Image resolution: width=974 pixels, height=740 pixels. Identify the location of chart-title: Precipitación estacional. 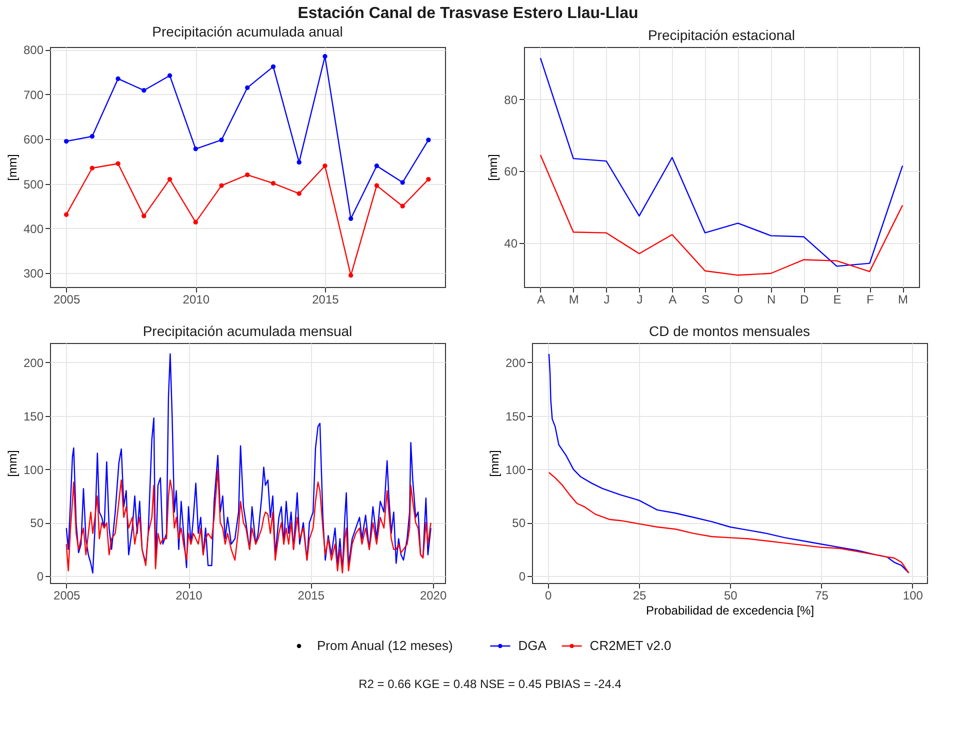
(722, 35).